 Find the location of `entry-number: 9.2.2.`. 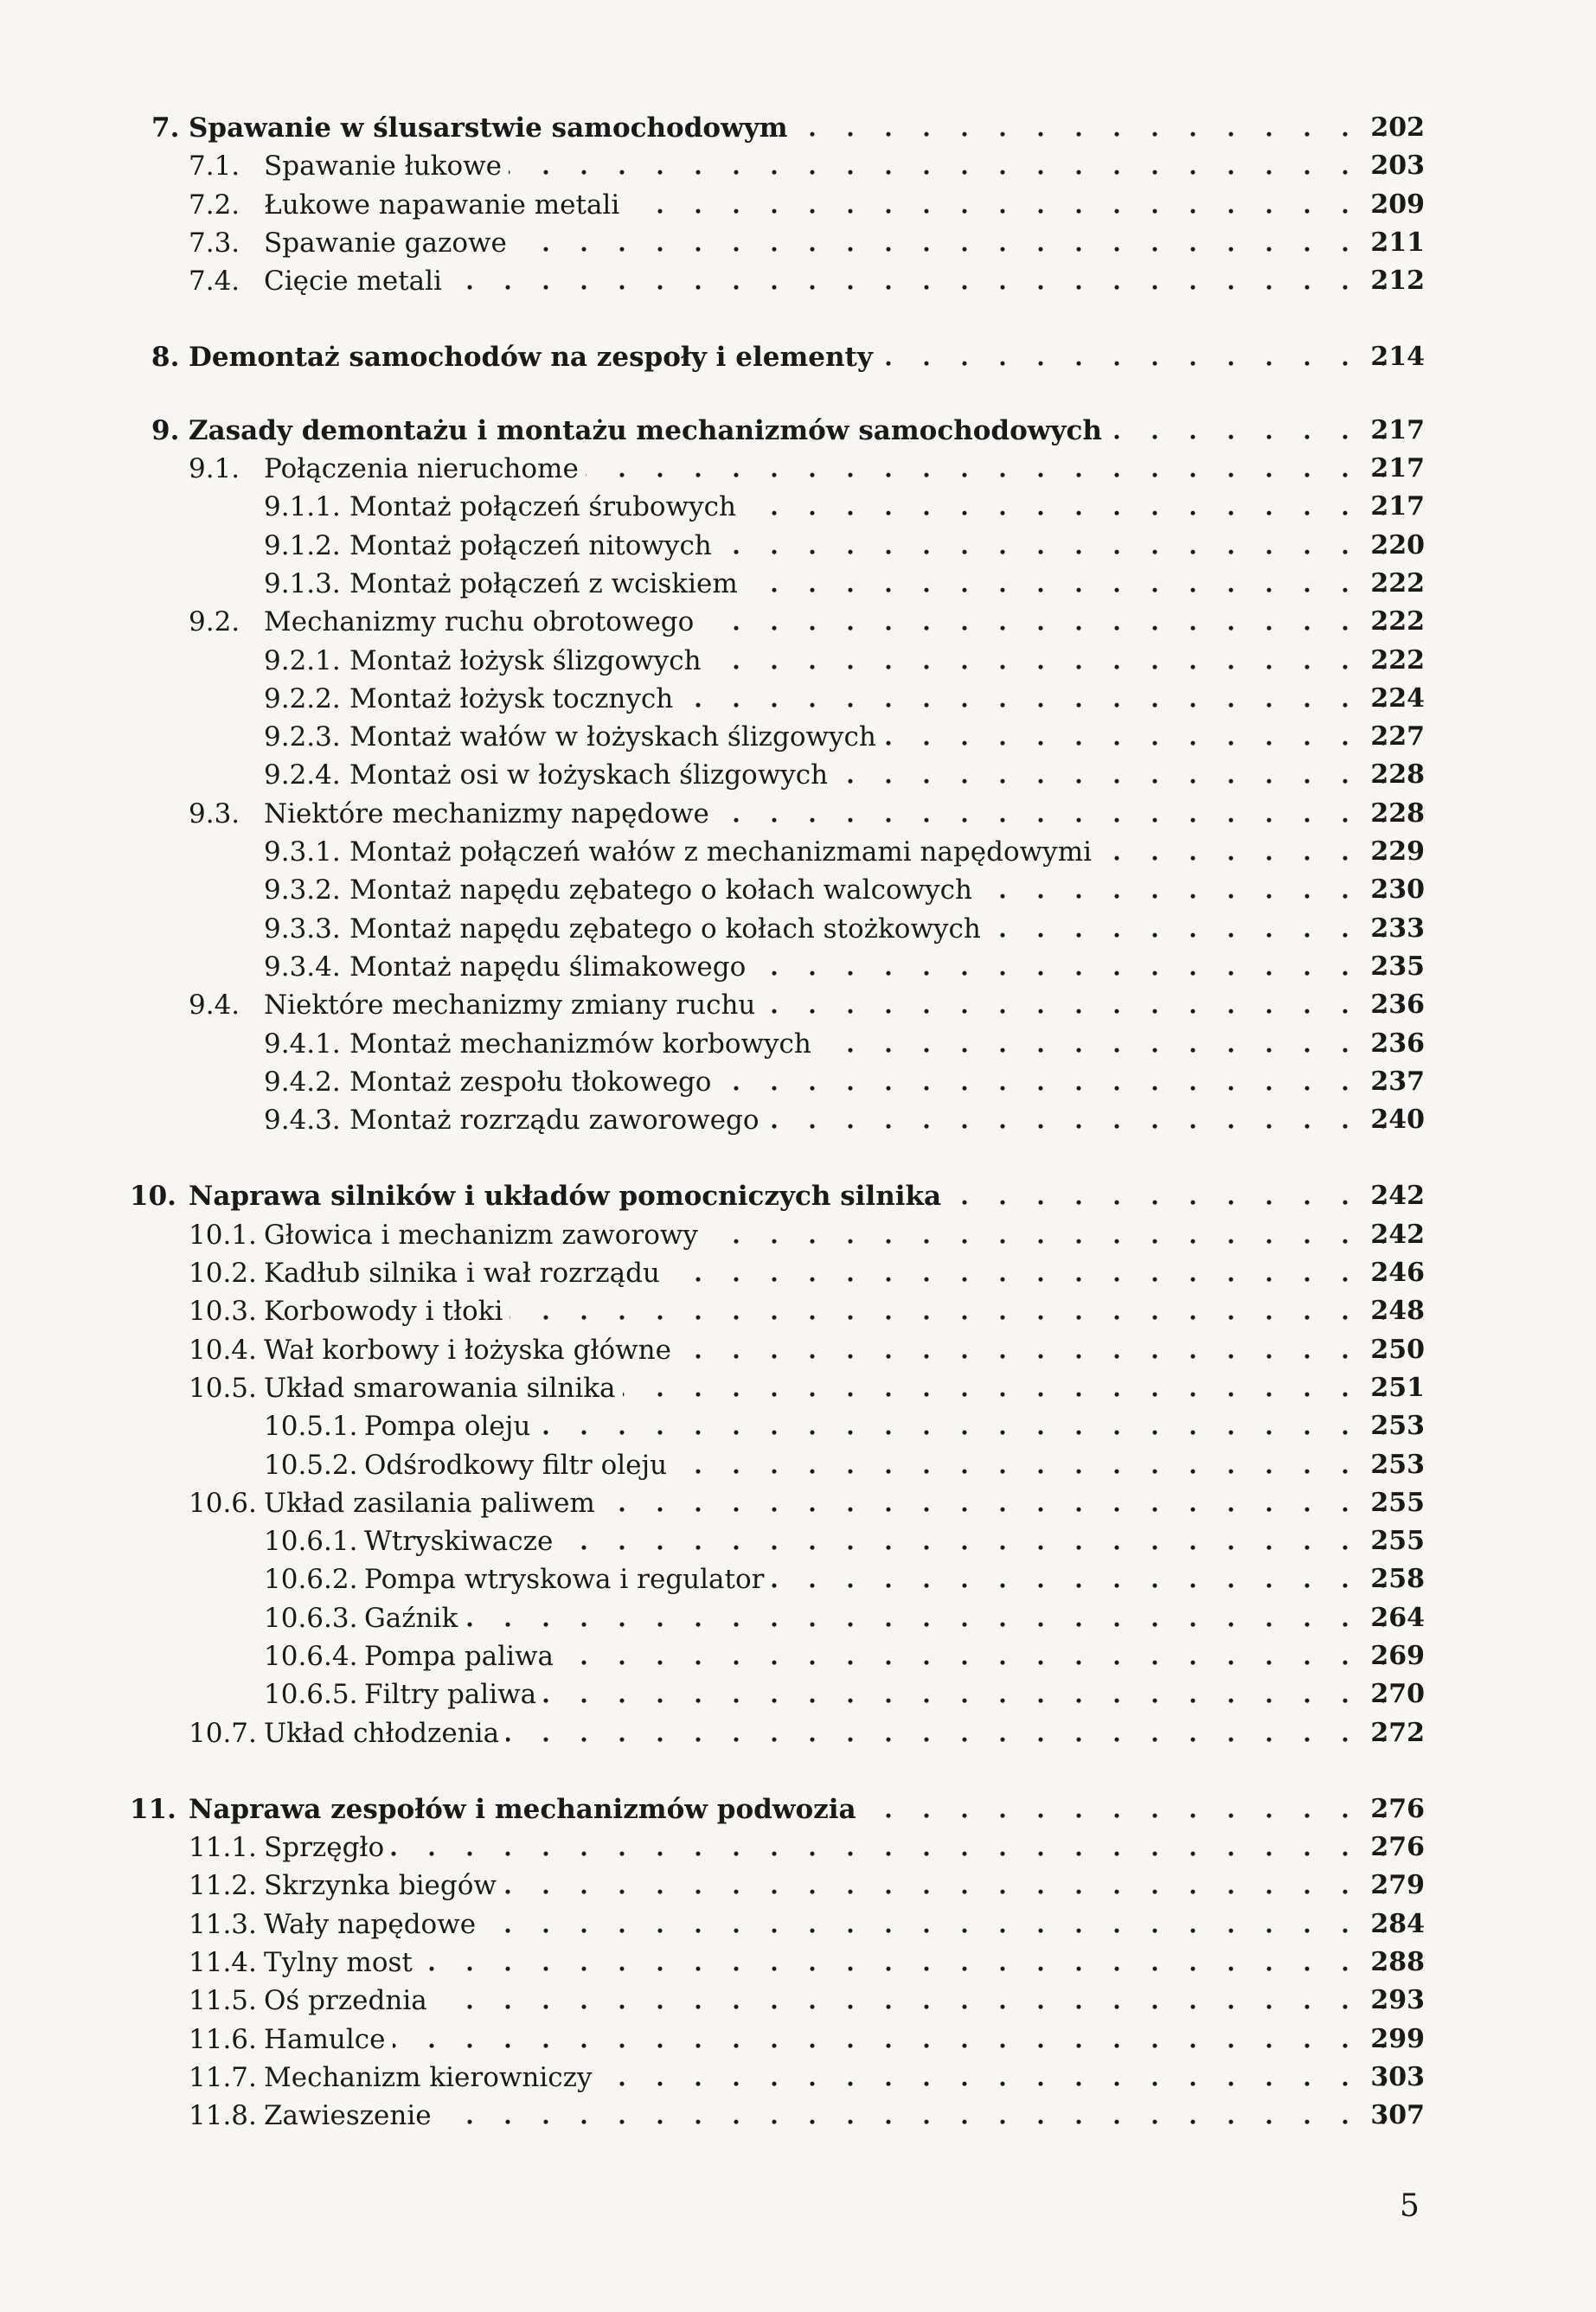

entry-number: 9.2.2. is located at coordinates (302, 698).